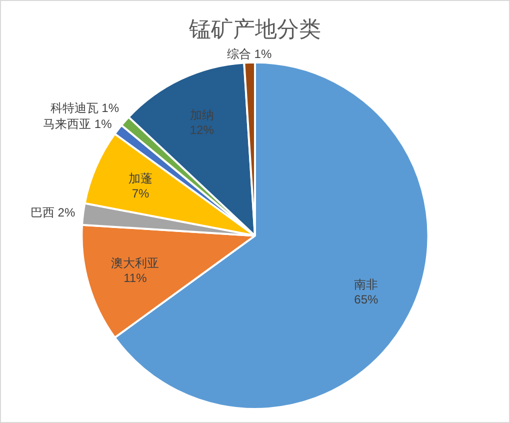  What do you see at coordinates (85, 107) in the screenshot?
I see `slice-label: 科特迪瓦 1%` at bounding box center [85, 107].